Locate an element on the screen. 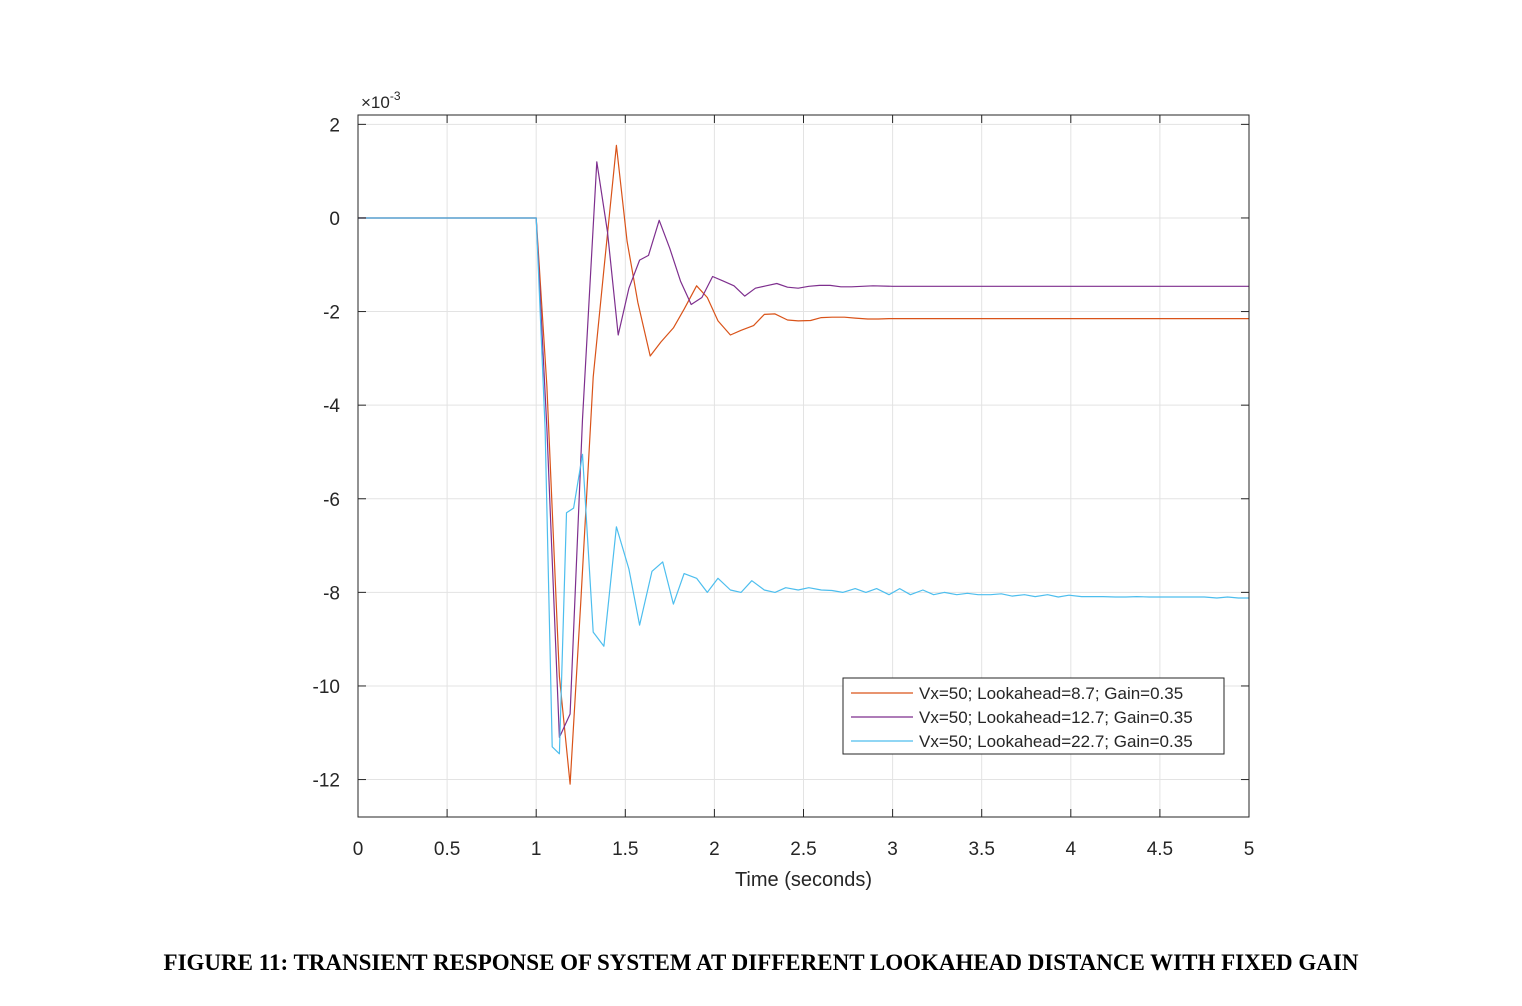 Image resolution: width=1522 pixels, height=1006 pixels. x-tick-label: 4 is located at coordinates (1071, 849).